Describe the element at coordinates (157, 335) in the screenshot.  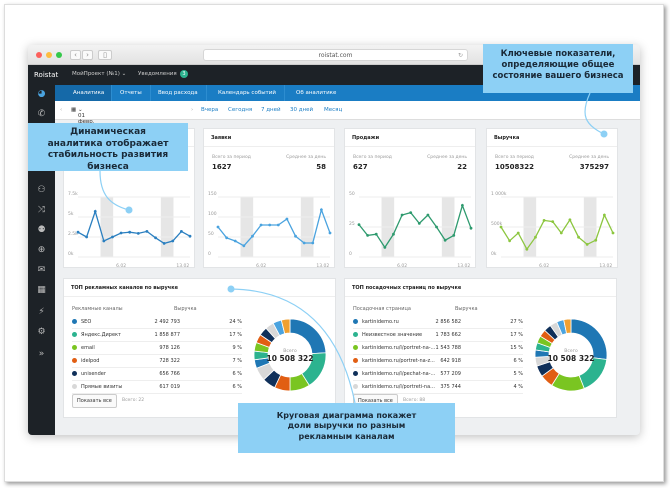
I see `table-row: Яндекс.Директ 1 858 877 17 %` at that location.